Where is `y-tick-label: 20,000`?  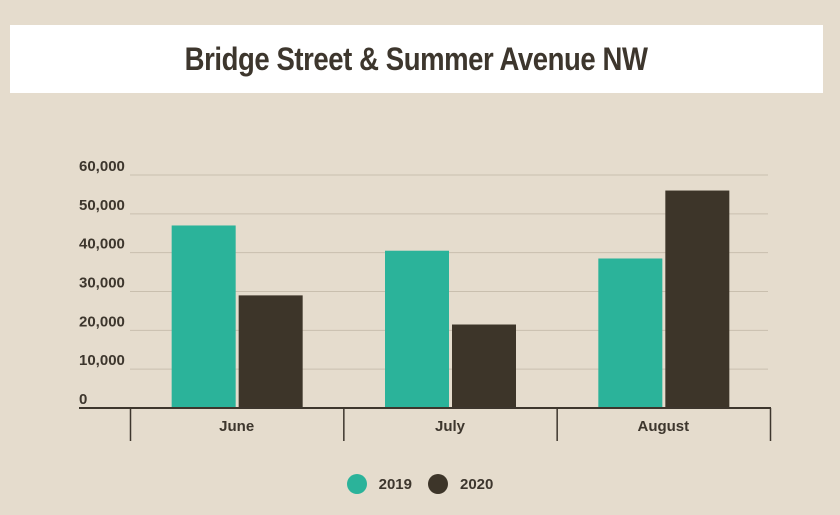
y-tick-label: 20,000 is located at coordinates (102, 321).